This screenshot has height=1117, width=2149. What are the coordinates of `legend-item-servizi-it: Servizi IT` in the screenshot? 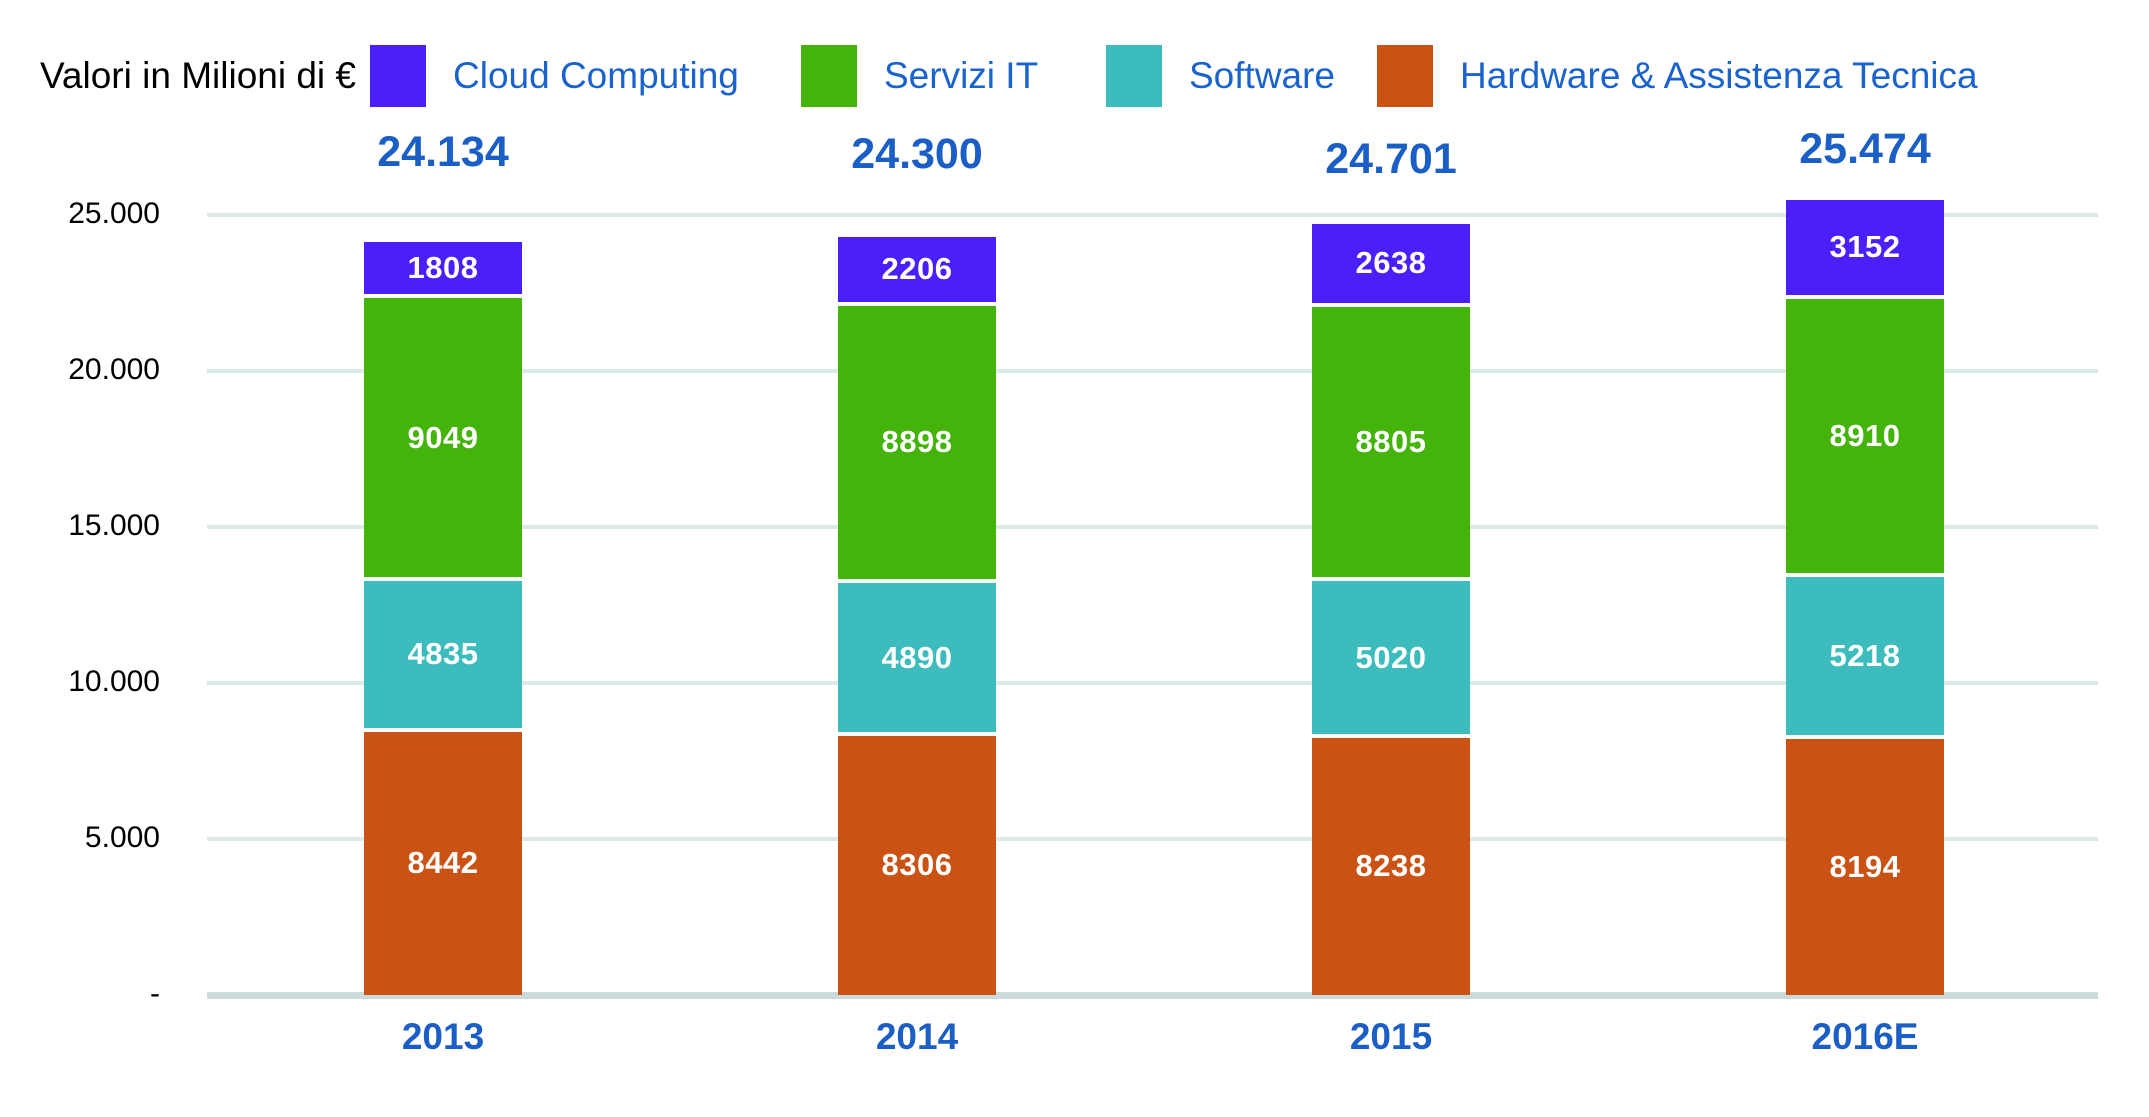 It's located at (919, 76).